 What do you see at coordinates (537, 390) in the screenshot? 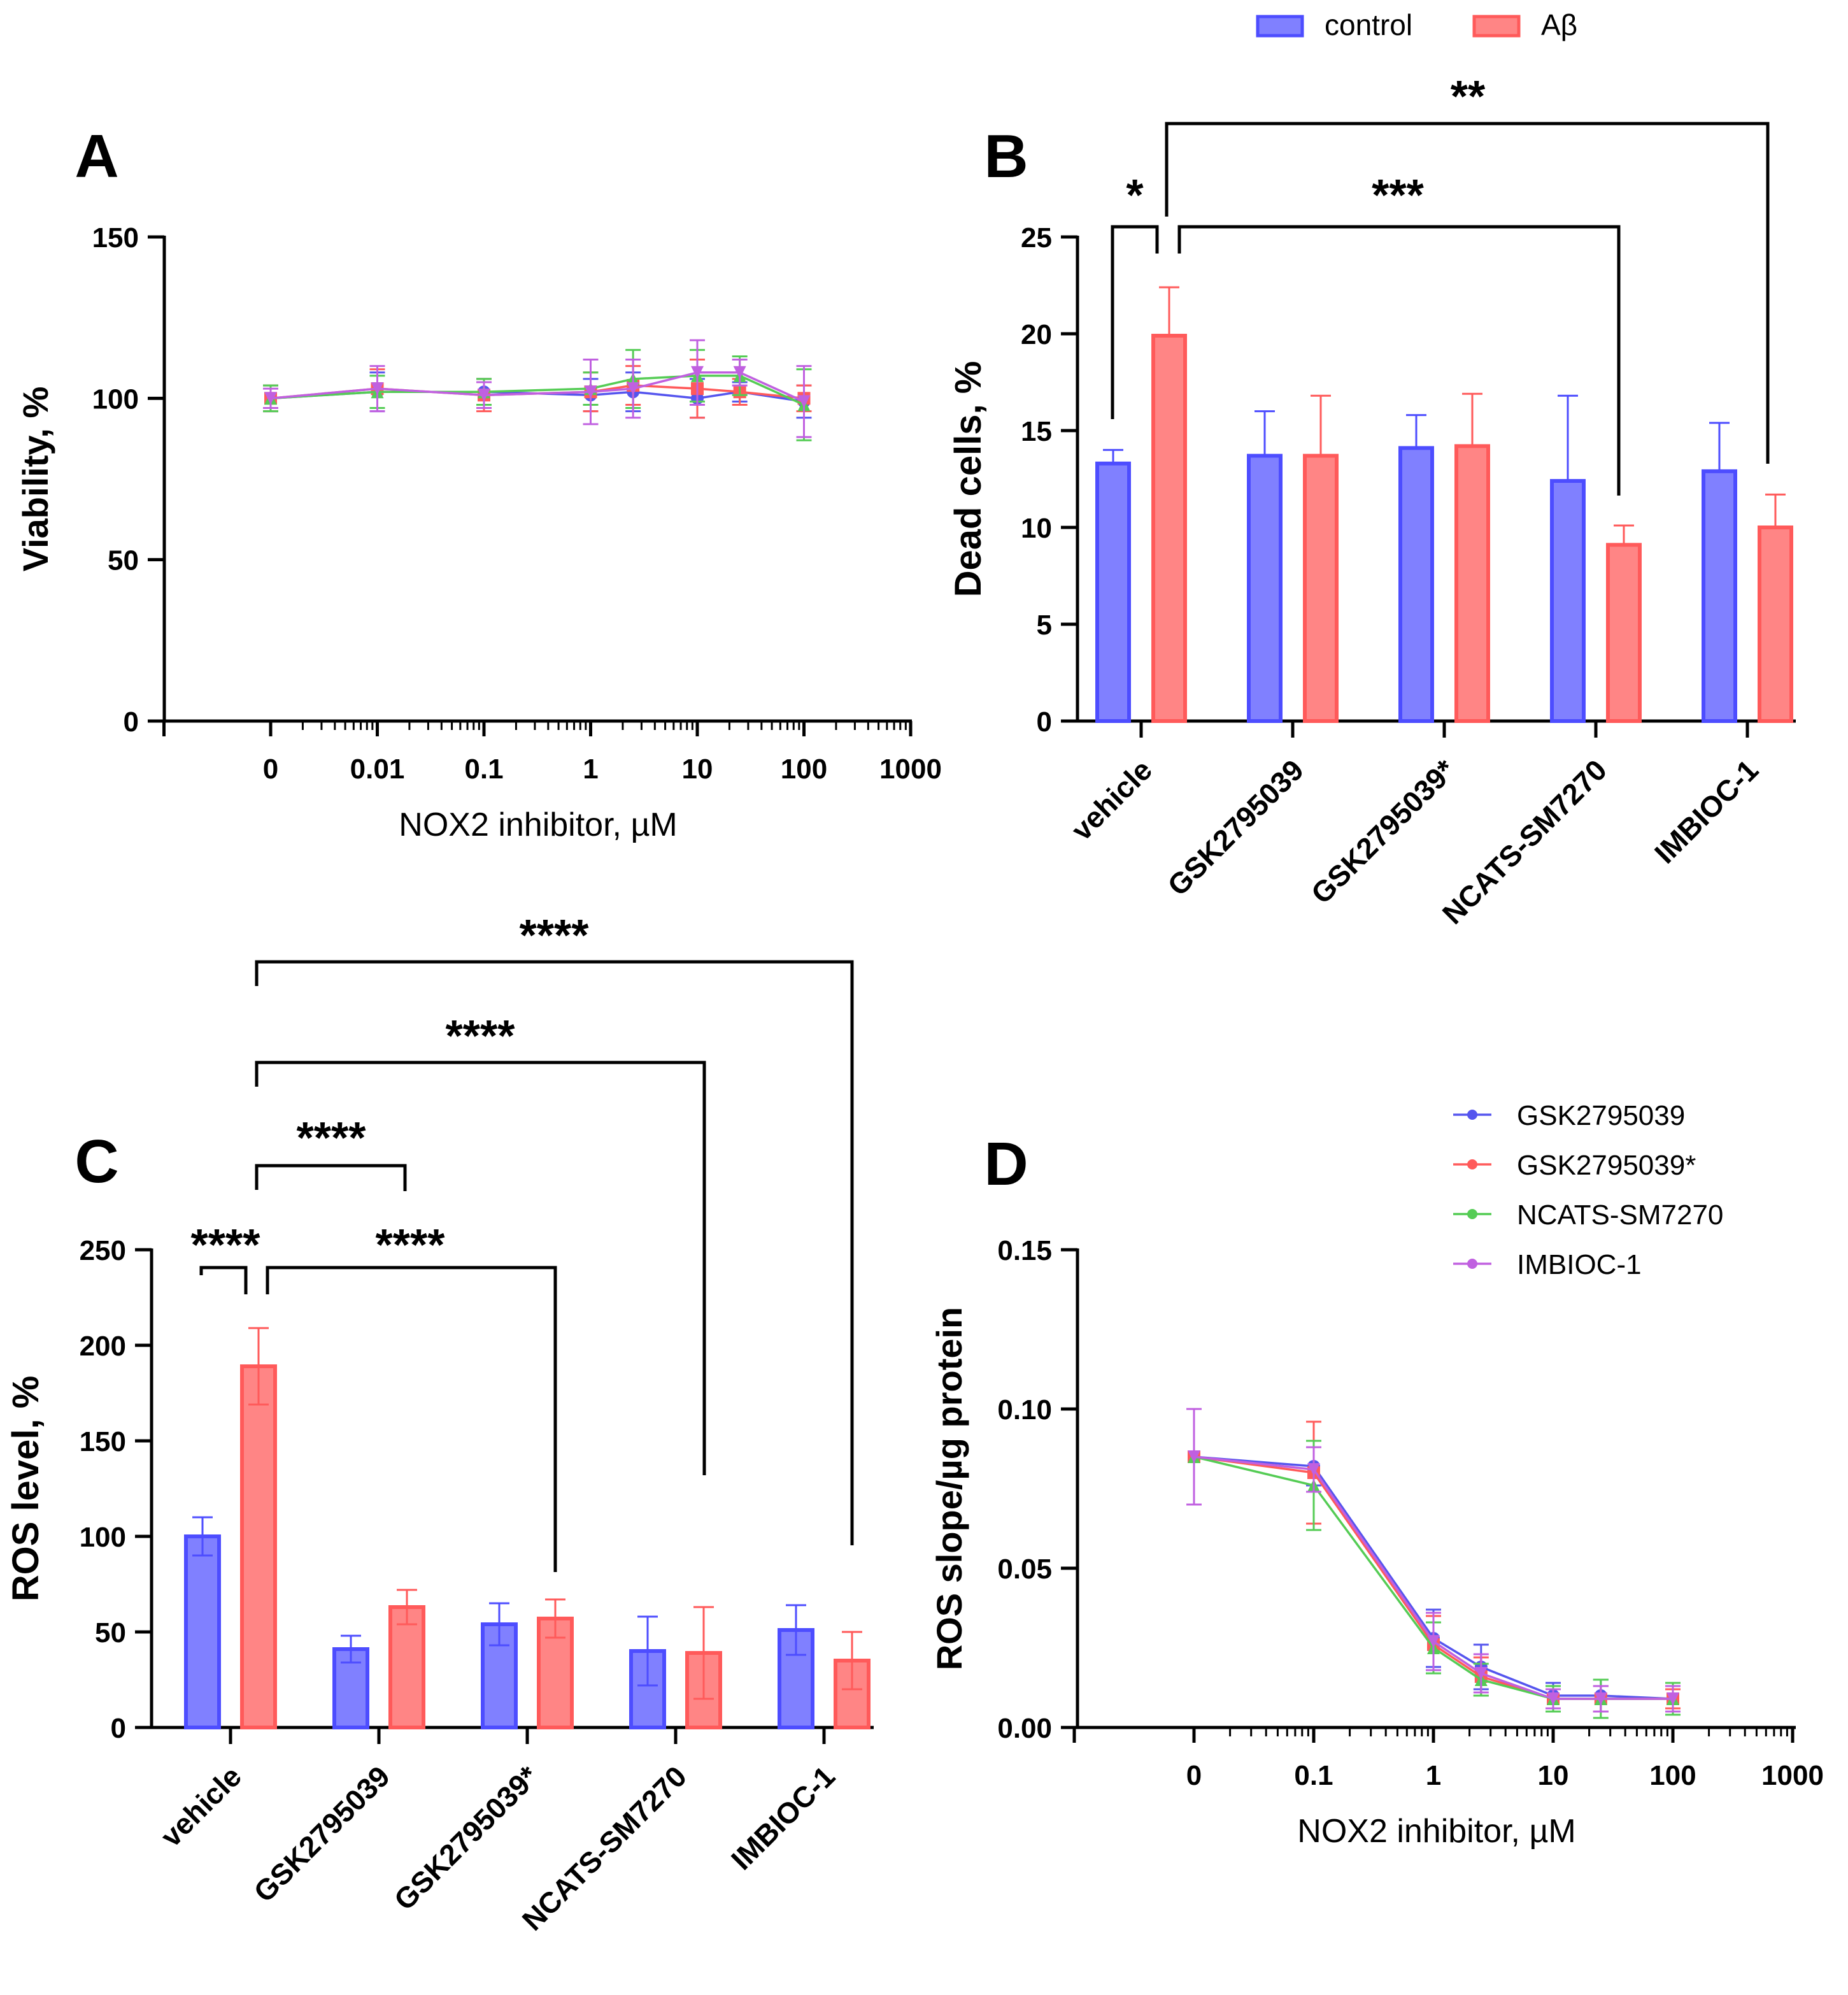
I see `series-line` at bounding box center [537, 390].